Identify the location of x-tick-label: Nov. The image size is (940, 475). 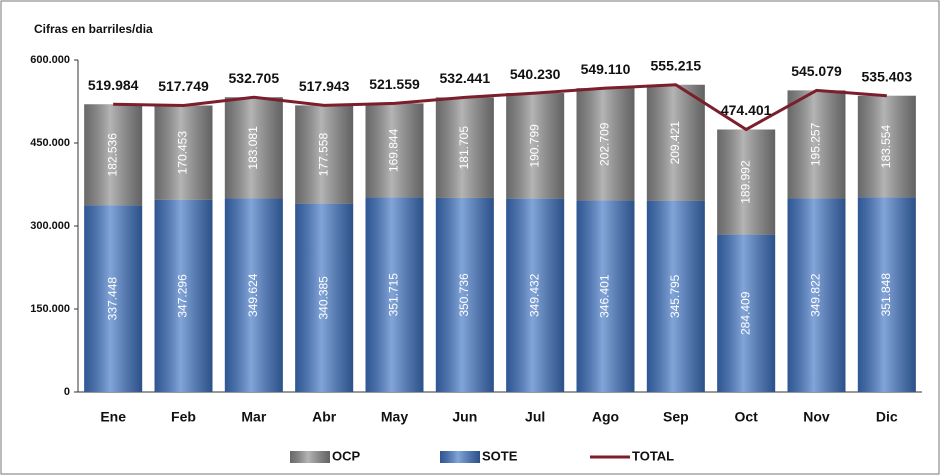
(816, 417).